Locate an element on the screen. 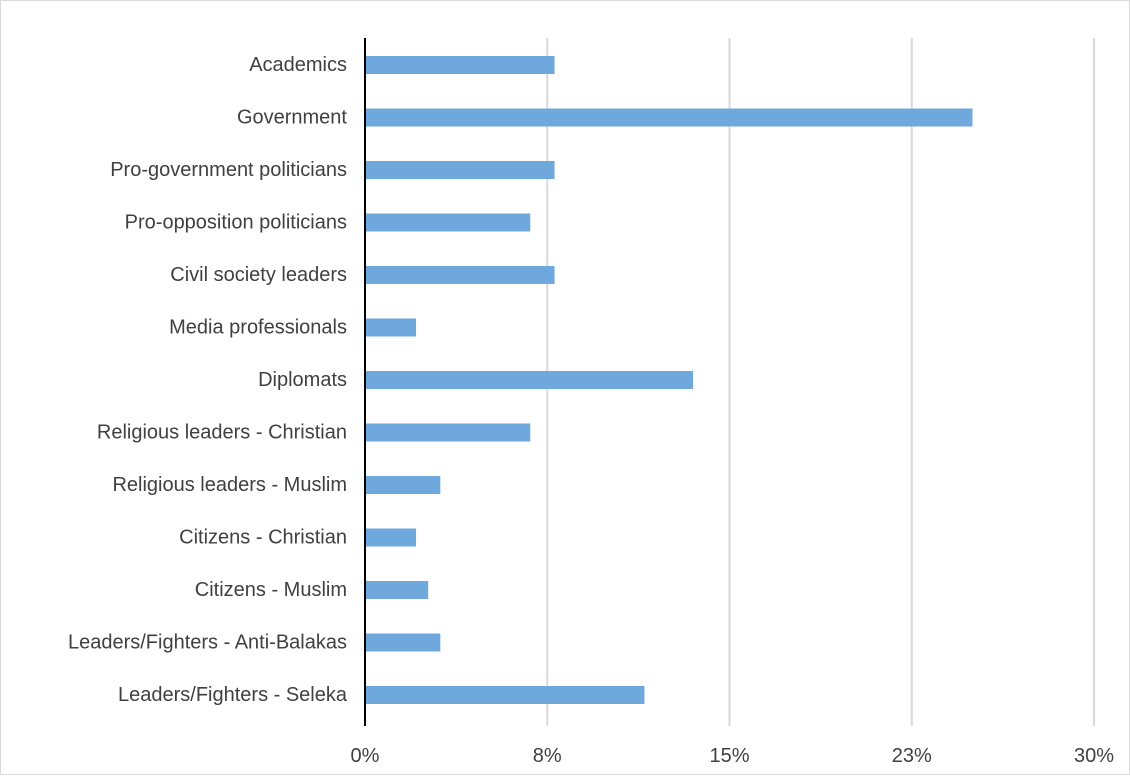 The width and height of the screenshot is (1130, 781). category-label: Leaders/Fighters - Seleka is located at coordinates (233, 695).